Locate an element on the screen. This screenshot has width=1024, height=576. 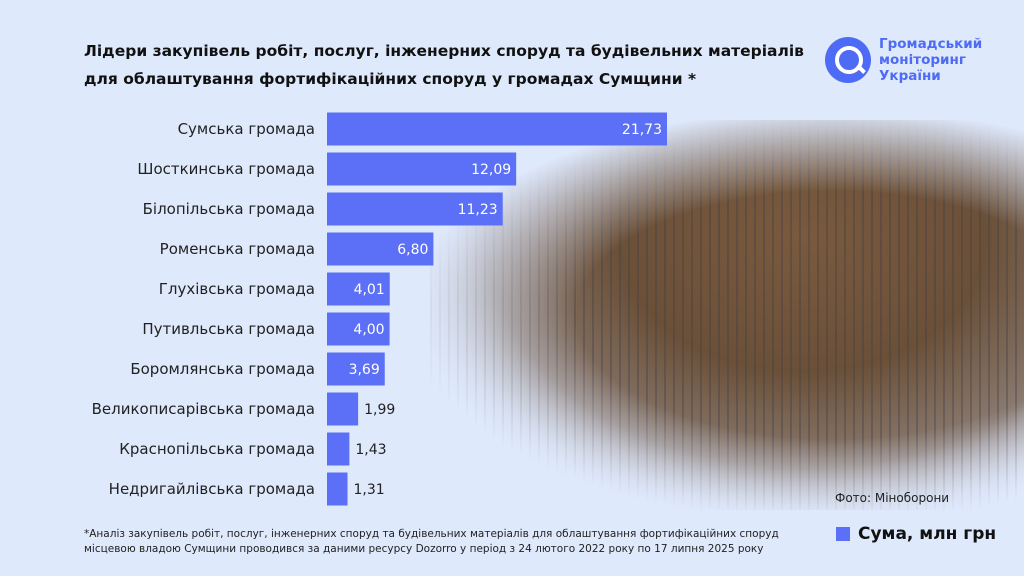
category-label: Шосткинська громада is located at coordinates (226, 169).